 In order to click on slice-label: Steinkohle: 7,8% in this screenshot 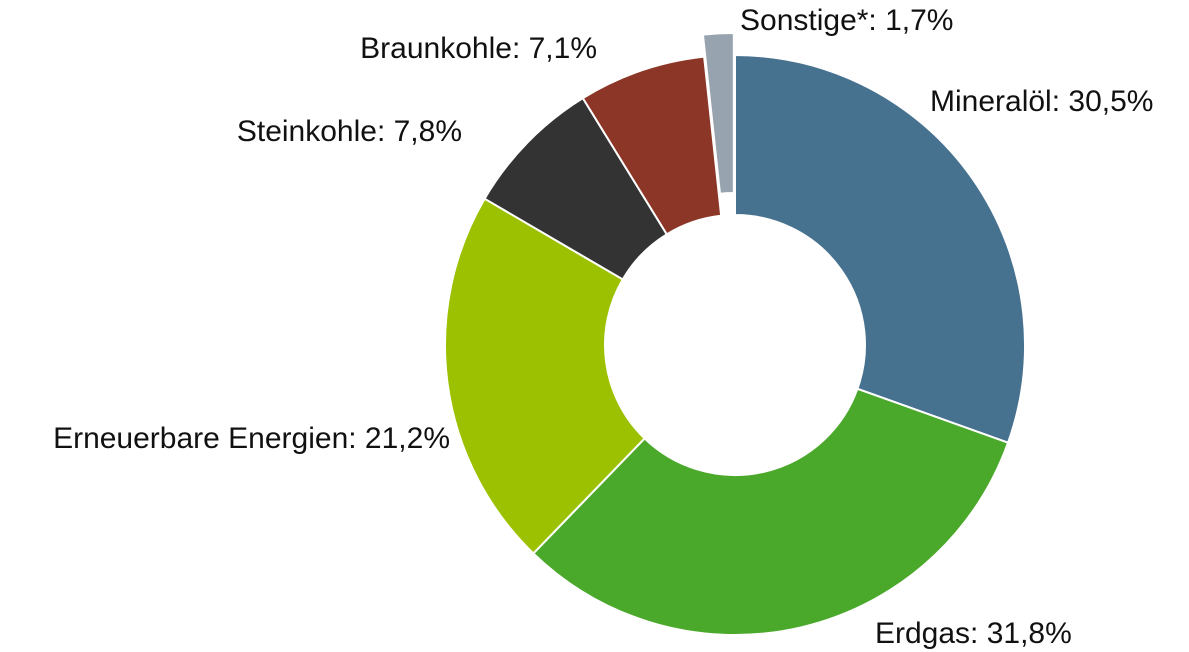, I will do `click(349, 131)`.